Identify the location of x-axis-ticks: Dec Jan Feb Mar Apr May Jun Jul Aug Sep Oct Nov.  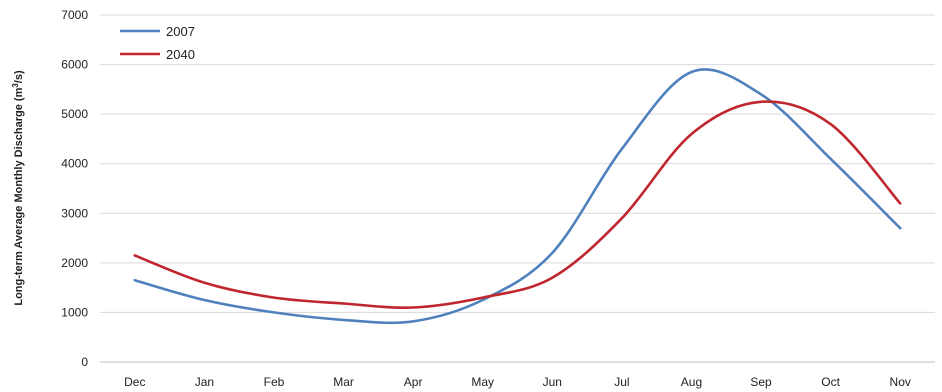
(517, 382).